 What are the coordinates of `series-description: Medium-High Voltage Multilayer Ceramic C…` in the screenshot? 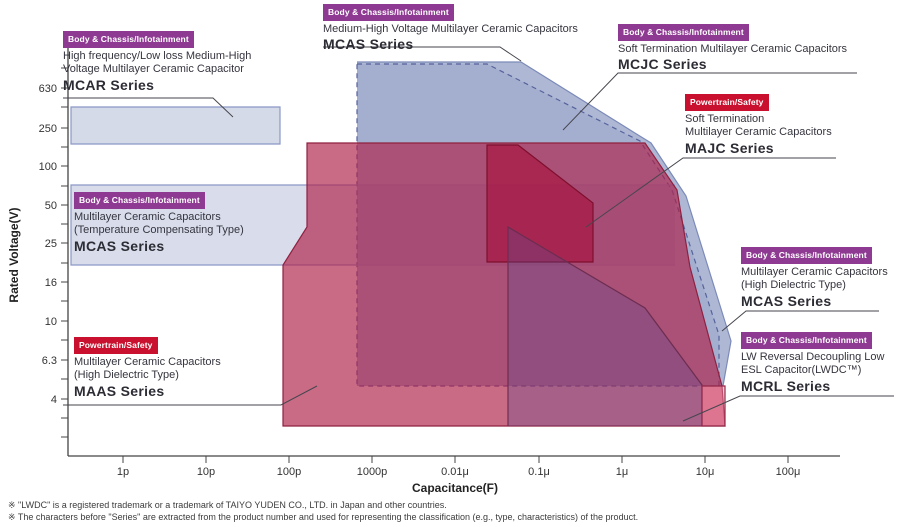 It's located at (450, 28).